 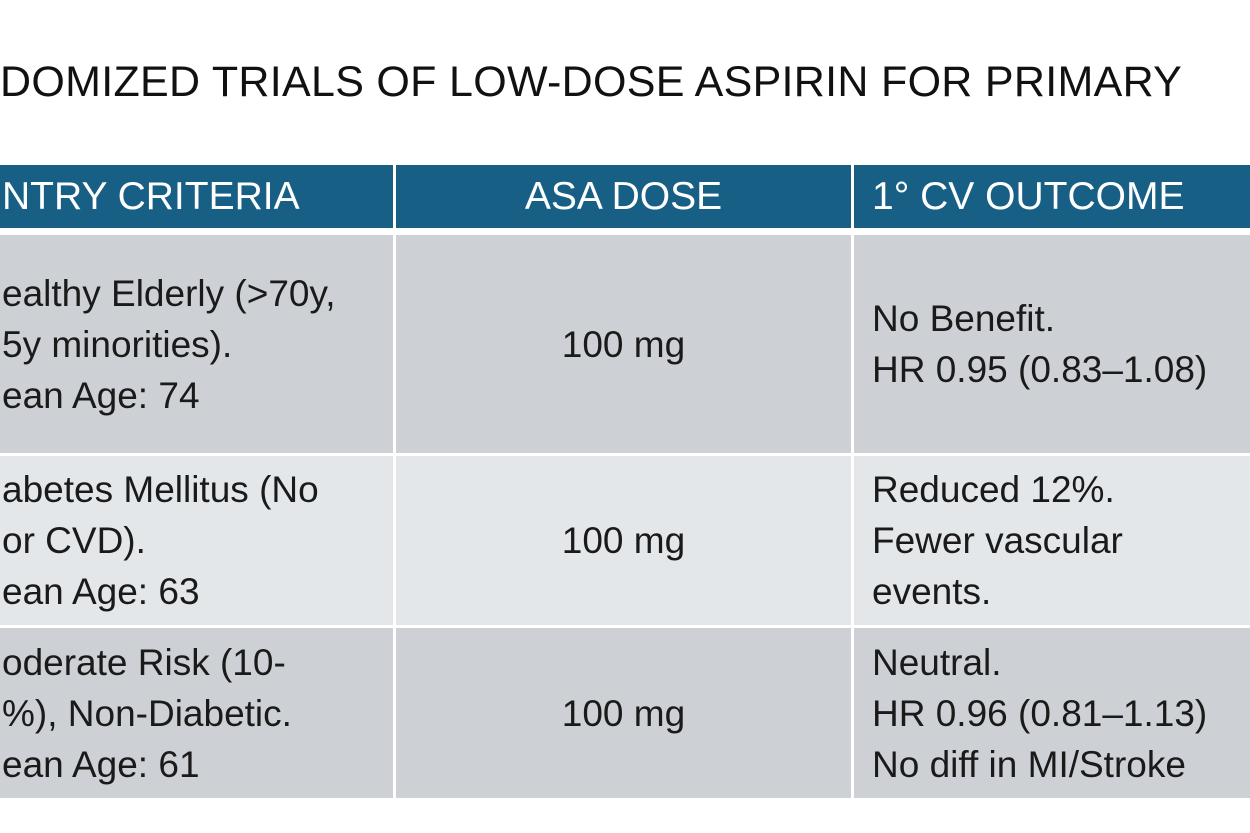 I want to click on cell-text: ean Age: 63, so click(x=101, y=591).